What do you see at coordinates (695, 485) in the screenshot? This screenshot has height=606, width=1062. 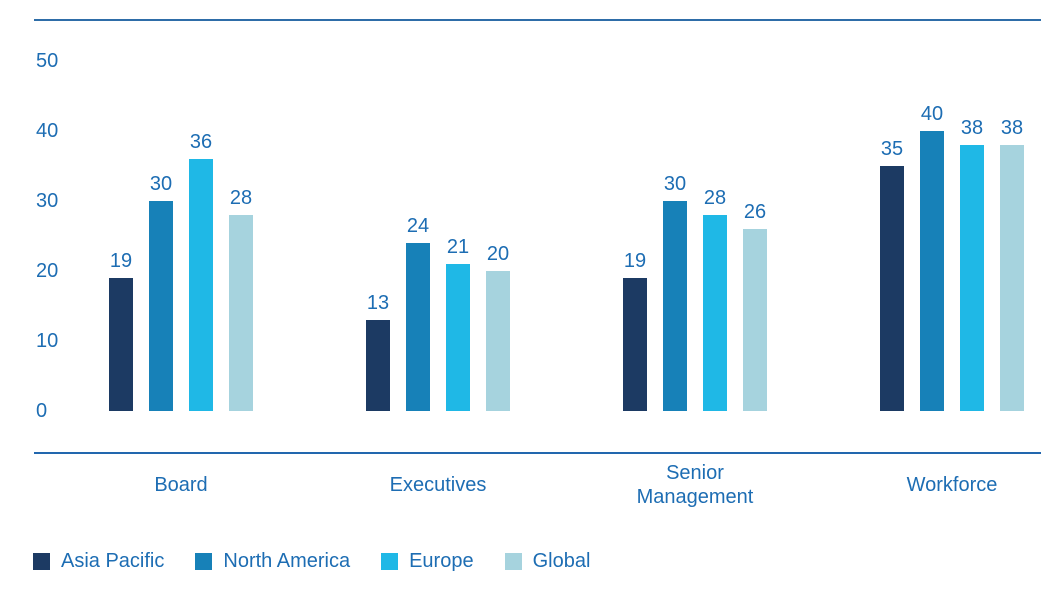 I see `x-axis-category-label: Senior Management` at bounding box center [695, 485].